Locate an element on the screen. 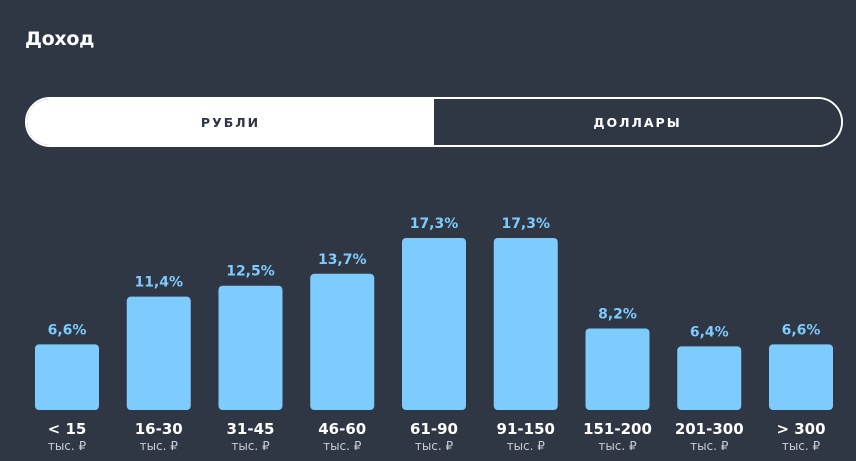 The height and width of the screenshot is (461, 856). category-label: 201-300 is located at coordinates (709, 429).